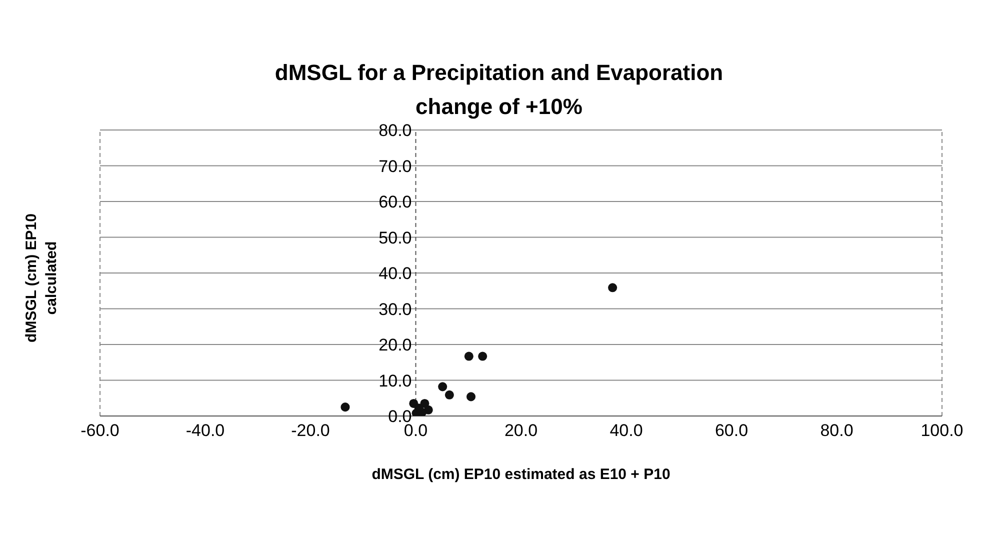 The image size is (998, 550). Describe the element at coordinates (41, 278) in the screenshot. I see `y-axis-title: dMSGL (cm) EP10 calculated` at that location.